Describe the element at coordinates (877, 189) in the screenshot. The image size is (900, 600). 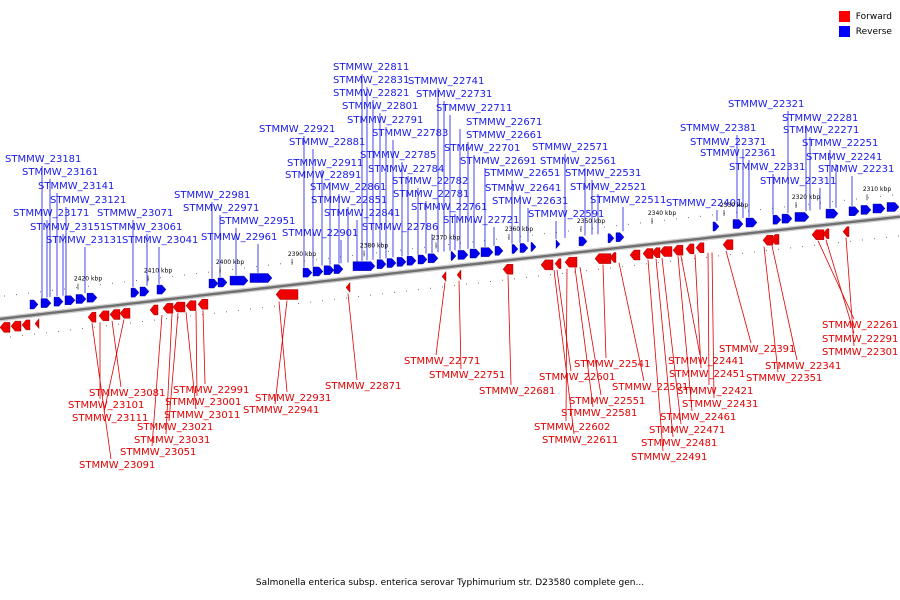
I see `kbp-tick-label: 2310 kbp` at that location.